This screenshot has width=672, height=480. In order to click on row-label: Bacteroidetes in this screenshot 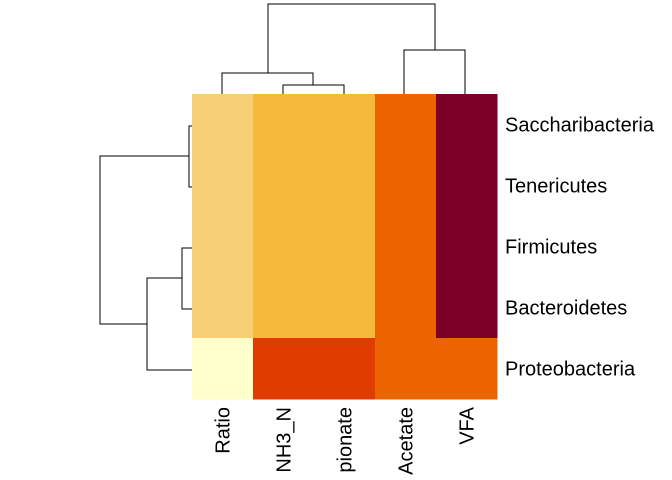, I will do `click(566, 309)`.